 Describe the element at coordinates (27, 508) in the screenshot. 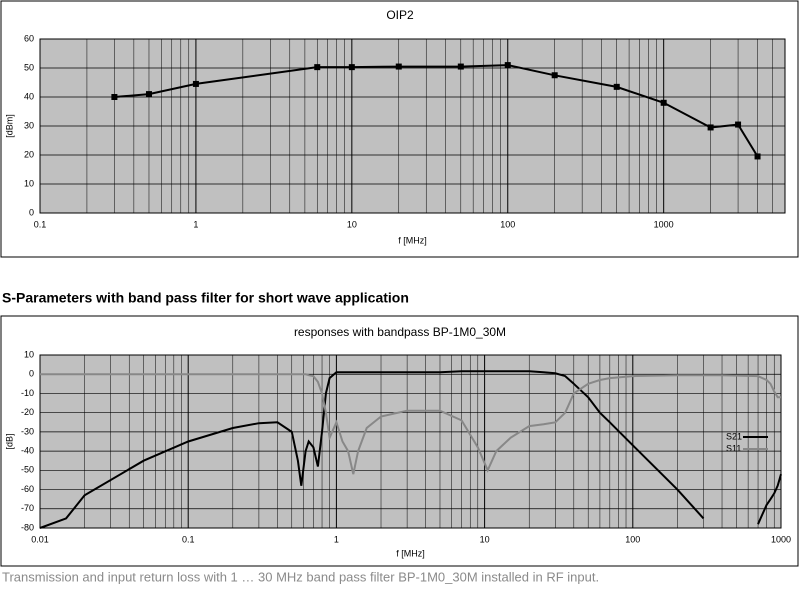

I see `y-tick-label: -70` at that location.